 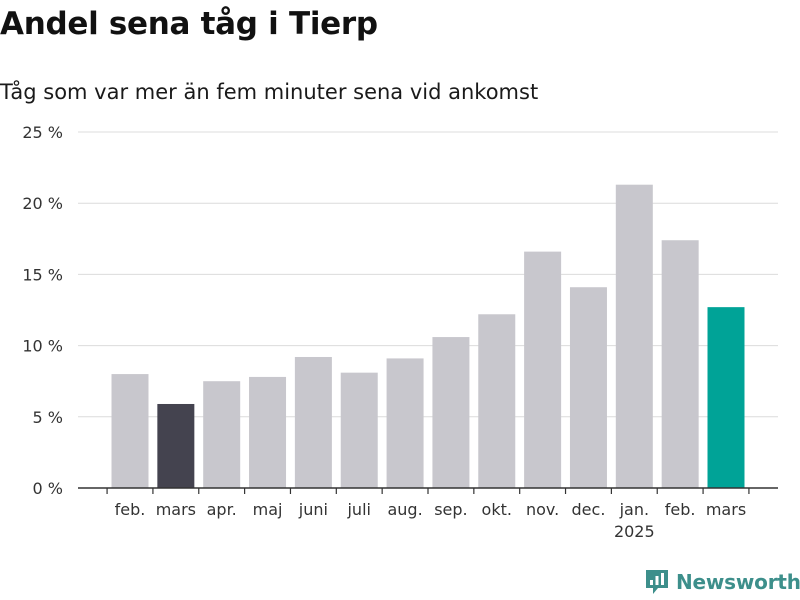 What do you see at coordinates (497, 509) in the screenshot?
I see `x-tick-label: okt.` at bounding box center [497, 509].